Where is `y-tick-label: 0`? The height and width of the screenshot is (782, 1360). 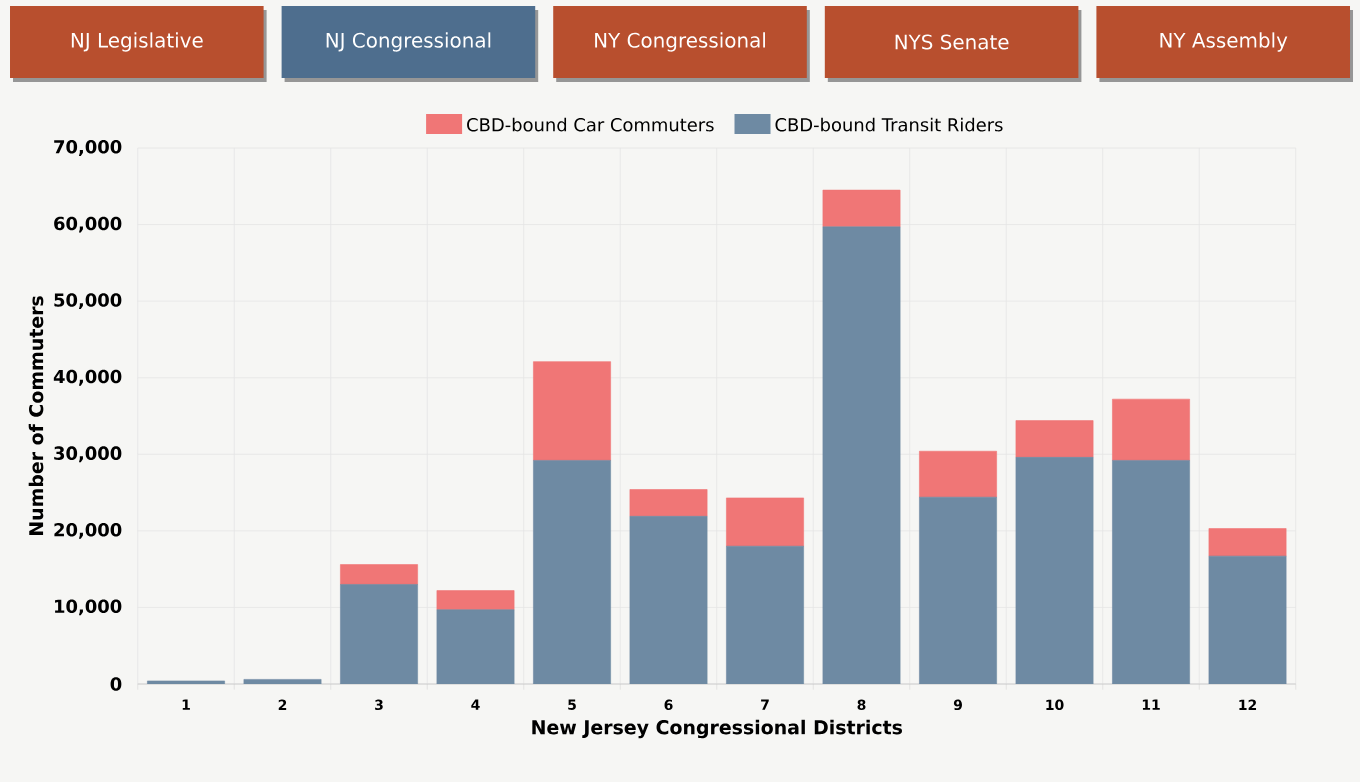 y-tick-label: 0 is located at coordinates (116, 684).